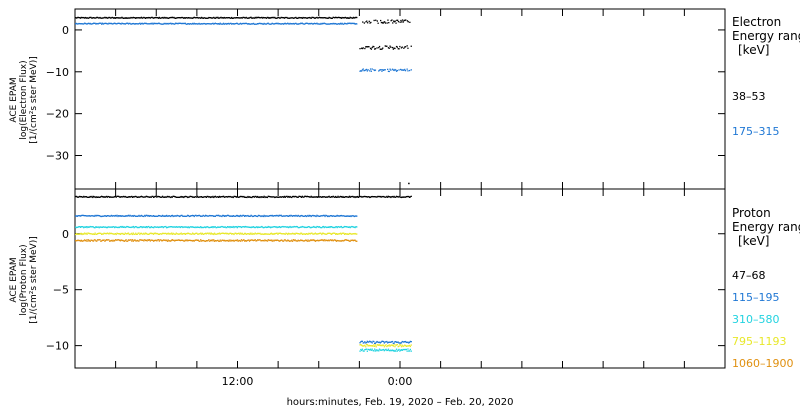  What do you see at coordinates (65, 30) in the screenshot?
I see `electron-ytick-label: 0` at bounding box center [65, 30].